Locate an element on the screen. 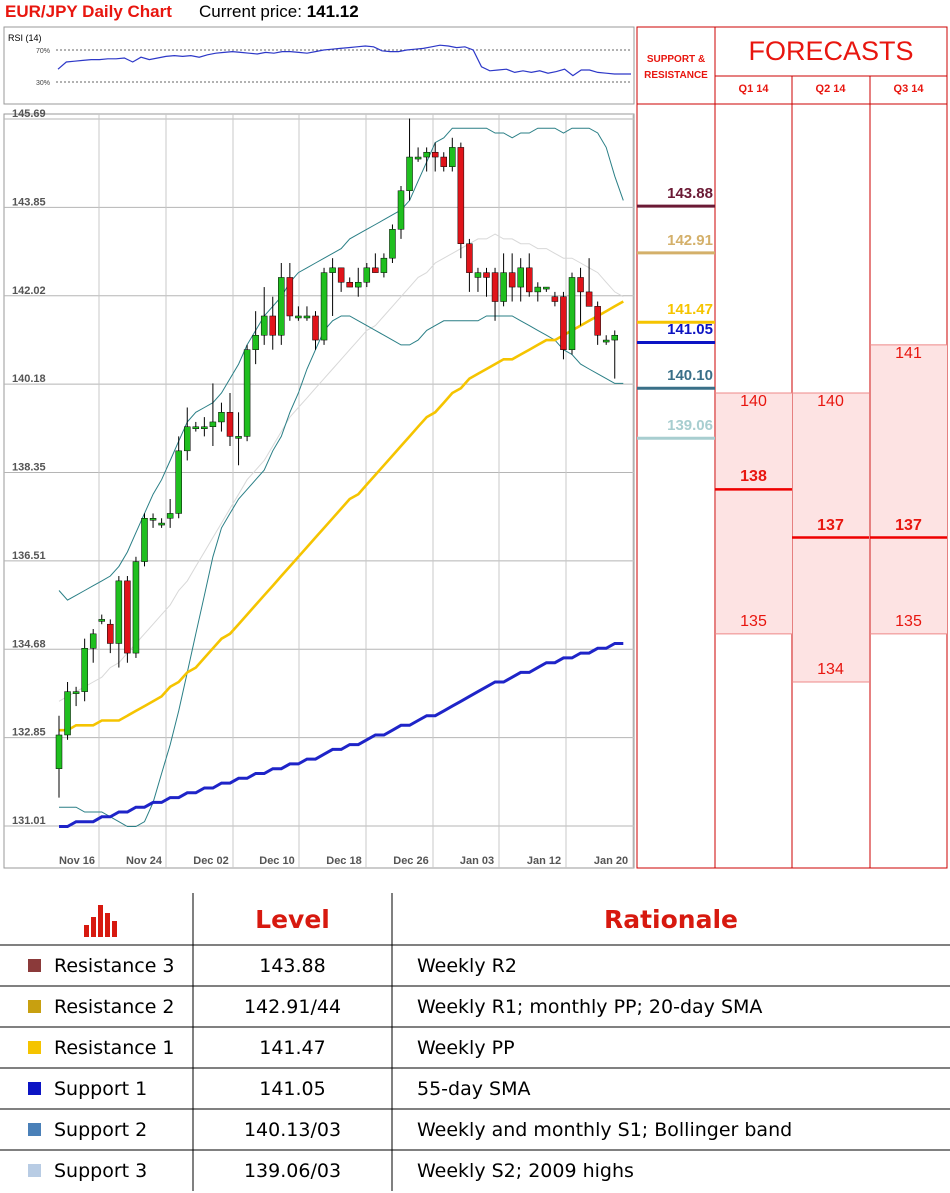 The width and height of the screenshot is (950, 1193). y-tick-label: 132.85 is located at coordinates (29, 733).